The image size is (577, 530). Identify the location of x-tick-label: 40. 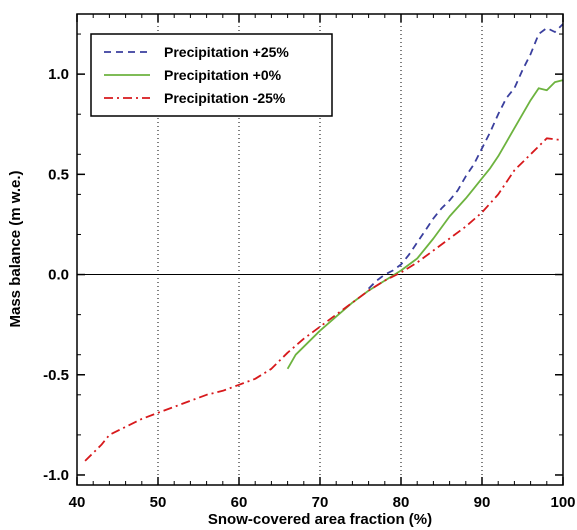
(77, 502).